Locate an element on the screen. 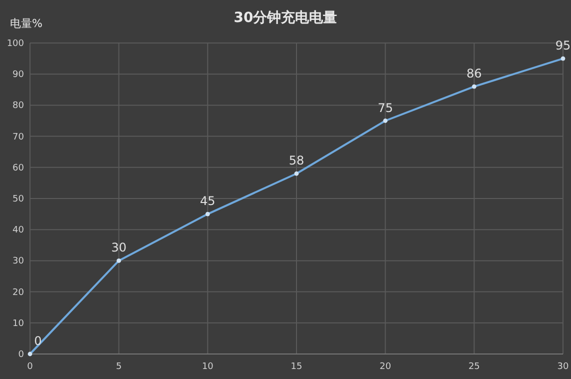 This screenshot has width=571, height=379. data-label: 58 is located at coordinates (296, 161).